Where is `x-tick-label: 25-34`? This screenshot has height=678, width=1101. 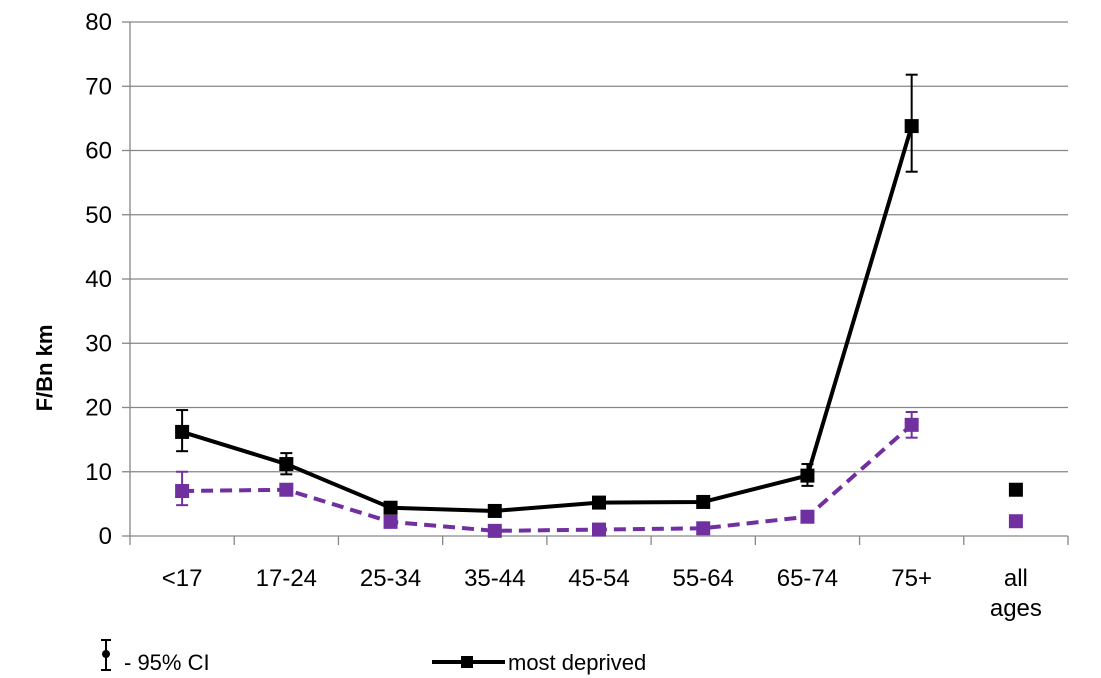
x-tick-label: 25-34 is located at coordinates (390, 578).